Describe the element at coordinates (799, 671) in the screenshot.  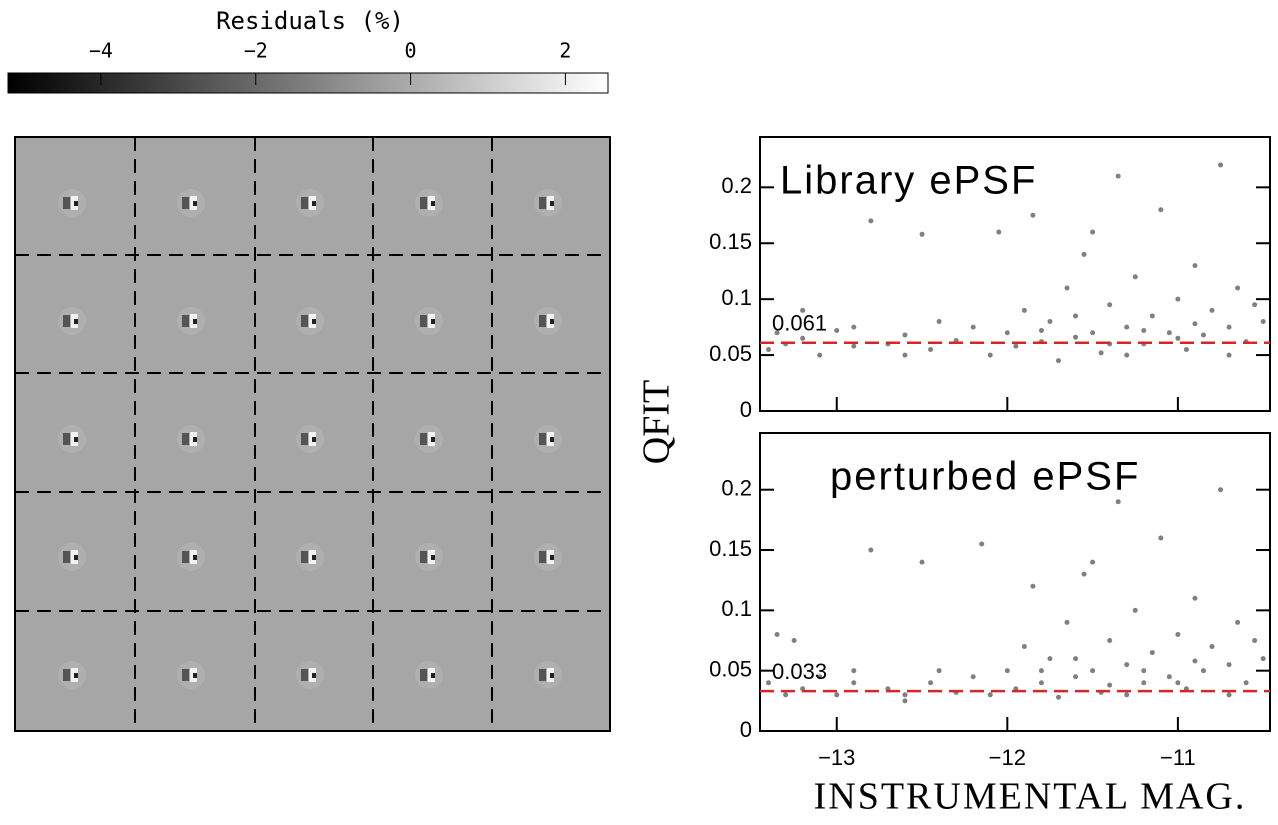
I see `reference-label: 0.033` at that location.